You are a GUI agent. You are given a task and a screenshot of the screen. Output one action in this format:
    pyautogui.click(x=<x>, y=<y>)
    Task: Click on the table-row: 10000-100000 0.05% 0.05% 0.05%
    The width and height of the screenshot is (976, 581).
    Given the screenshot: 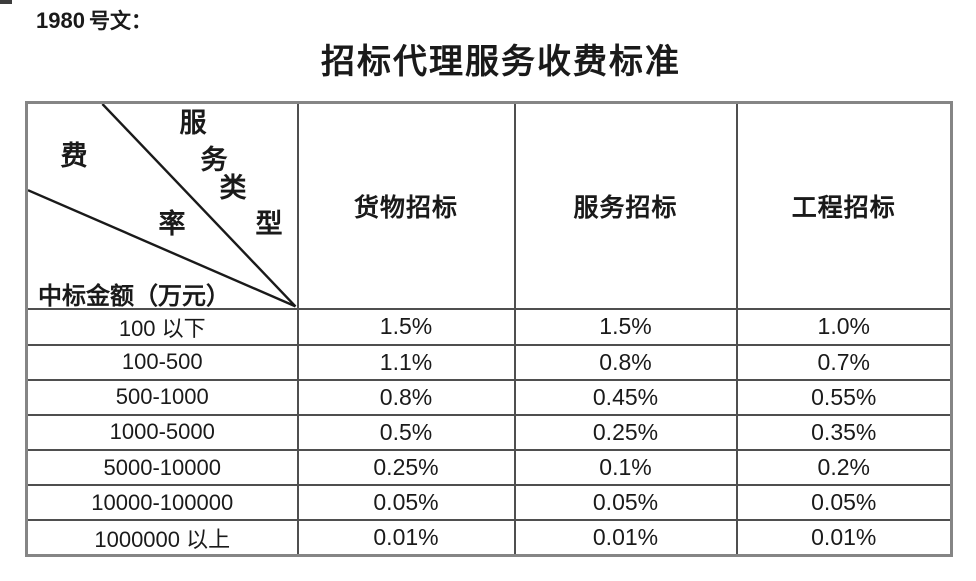 What is the action you would take?
    pyautogui.click(x=489, y=503)
    